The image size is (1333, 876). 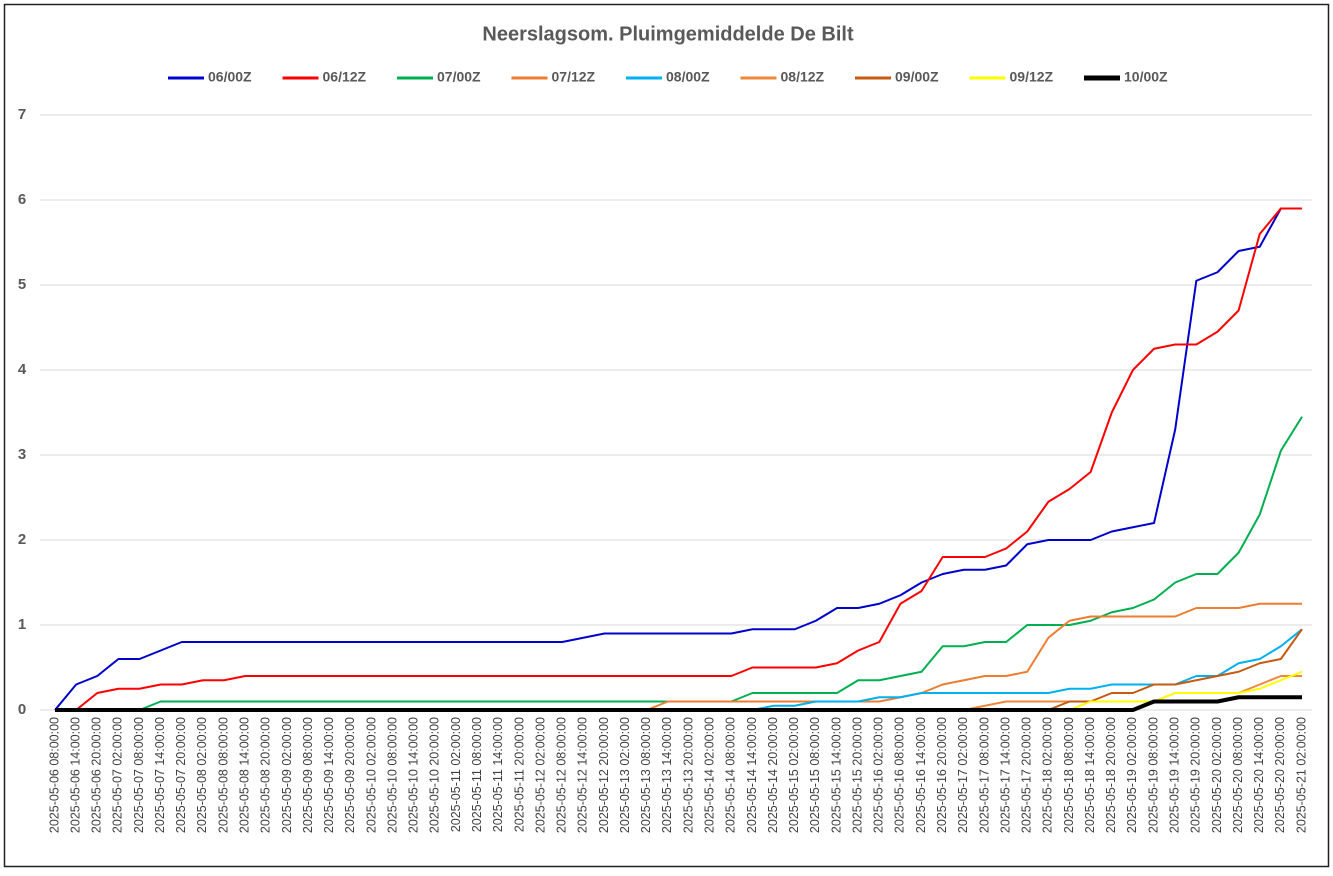 I want to click on x-tick-label: 2025-05-14 14:00:00, so click(x=752, y=775).